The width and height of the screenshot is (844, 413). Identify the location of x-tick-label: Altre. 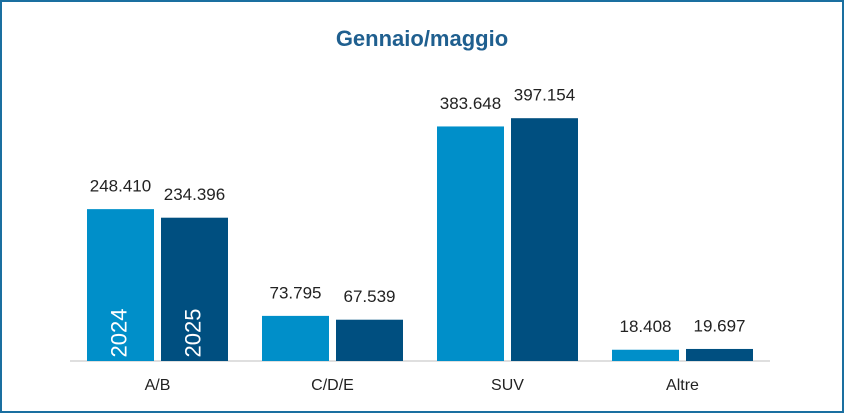
(682, 385).